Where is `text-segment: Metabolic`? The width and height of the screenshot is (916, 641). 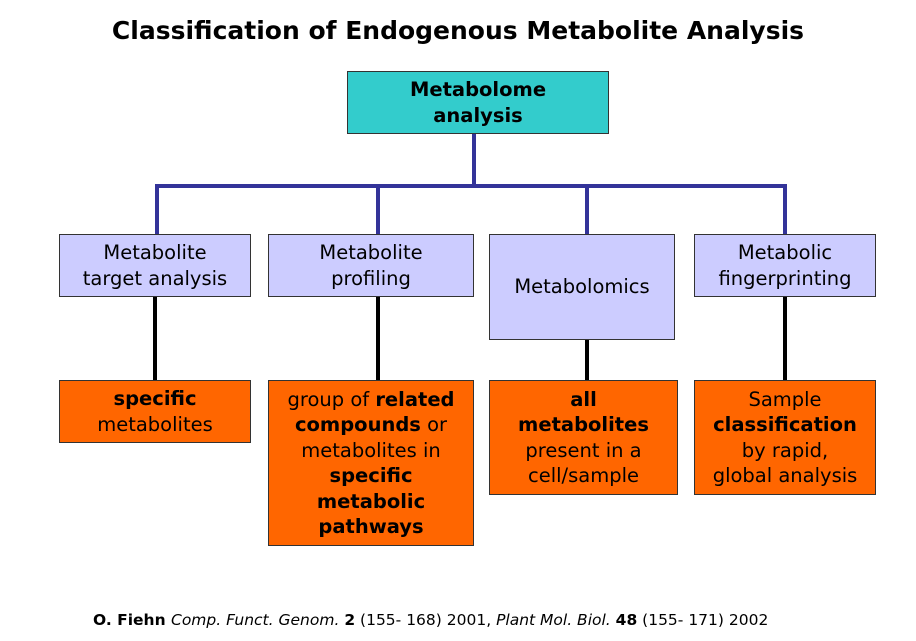
text-segment: Metabolic is located at coordinates (785, 252).